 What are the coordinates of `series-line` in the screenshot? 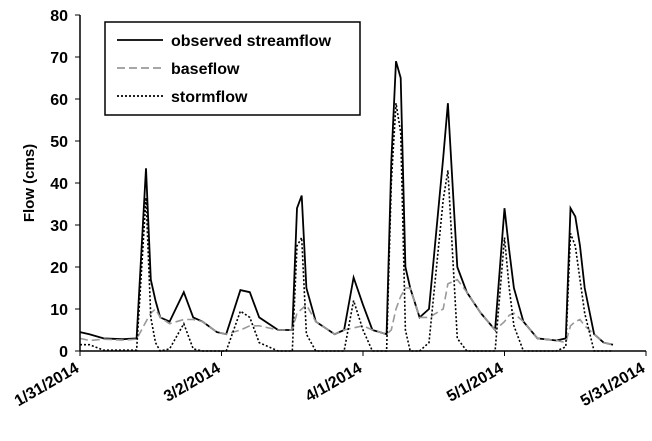 It's located at (346, 312).